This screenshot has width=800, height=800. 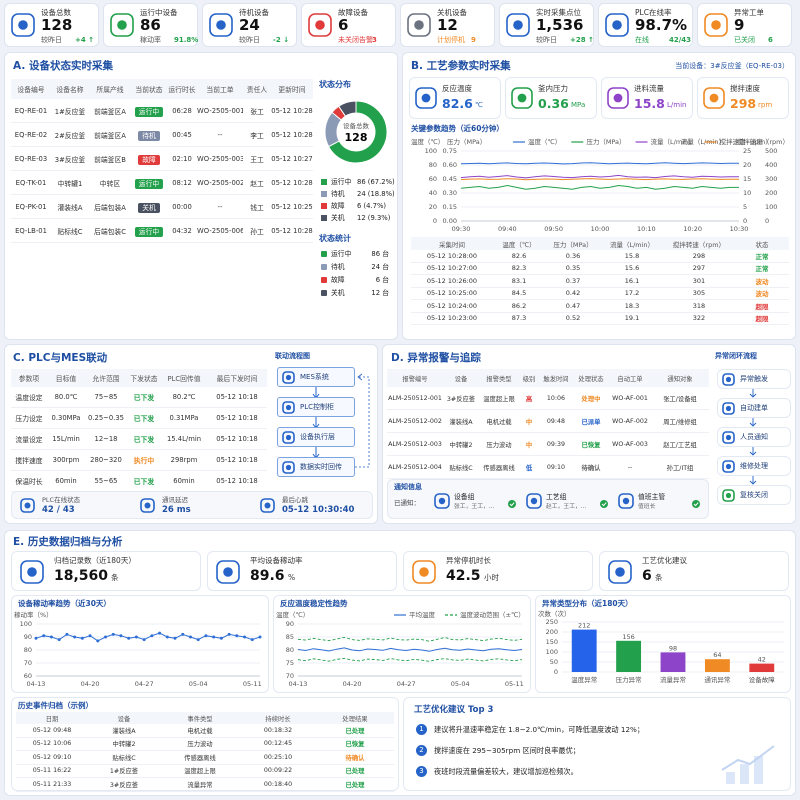 What do you see at coordinates (162, 206) in the screenshot?
I see `table-row: EQ-PK-01 灌装线A 后端包装A 关机 00:00 -- 钱工 05-12 10:25` at bounding box center [162, 206].